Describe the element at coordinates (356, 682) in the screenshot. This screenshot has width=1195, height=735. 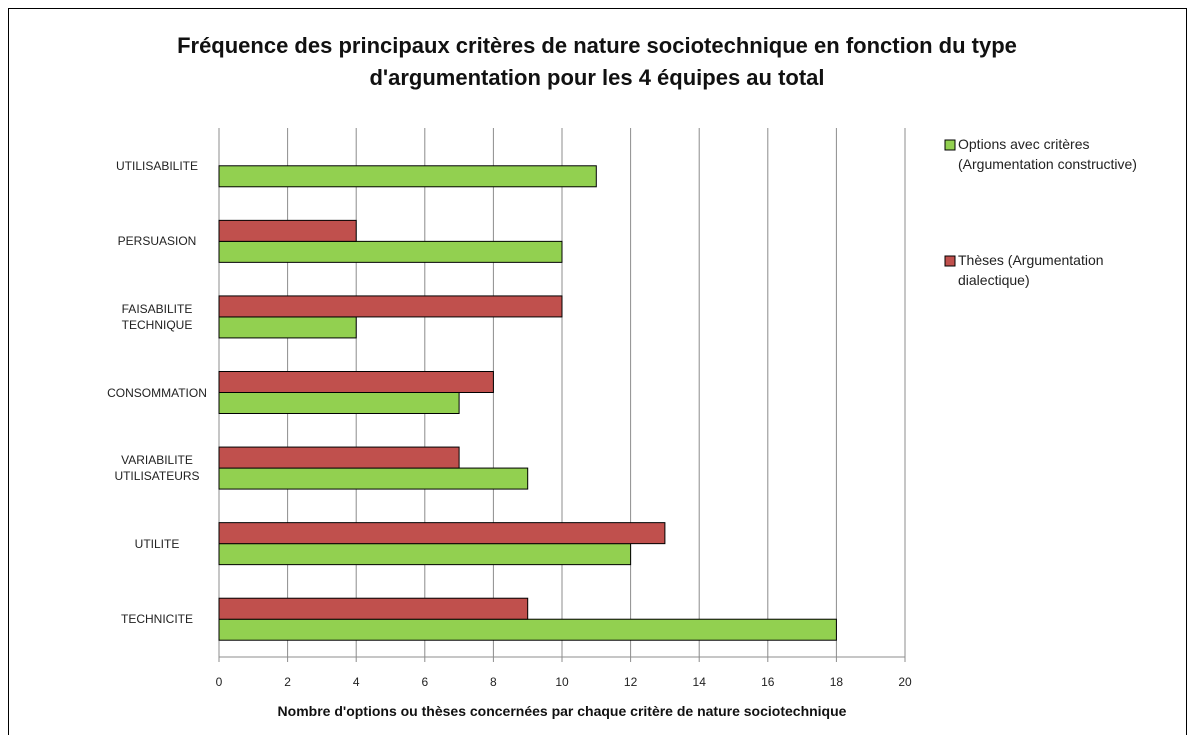
I see `x-tick-label: 4` at that location.